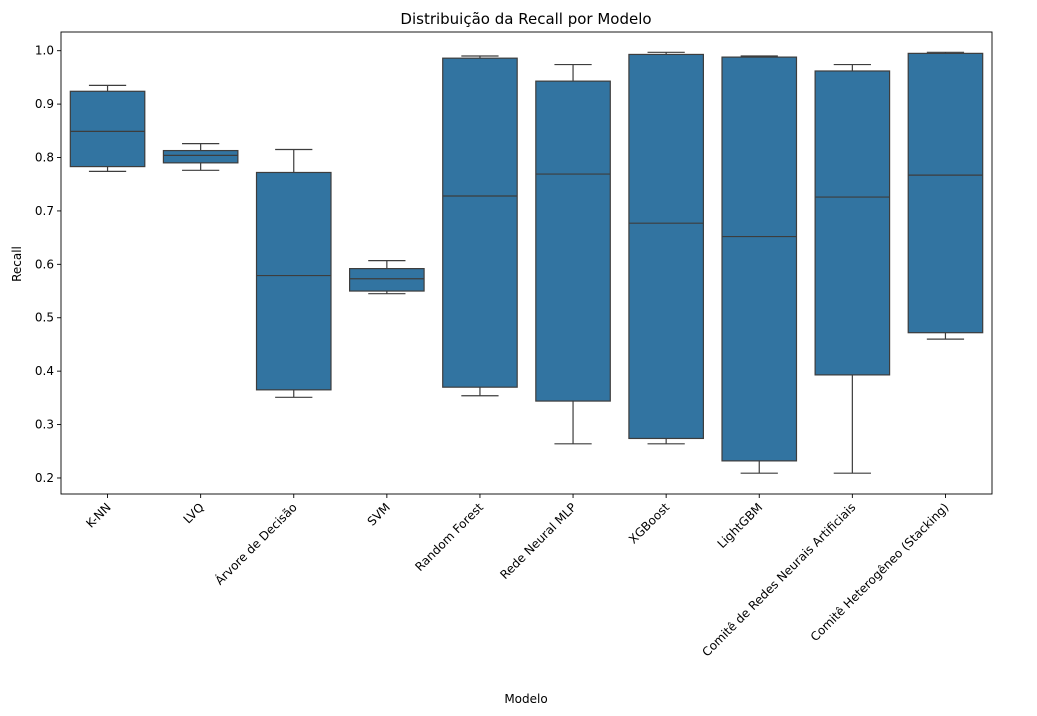 The height and width of the screenshot is (716, 1037). Describe the element at coordinates (44, 478) in the screenshot. I see `y-tick-label: 0.2` at that location.